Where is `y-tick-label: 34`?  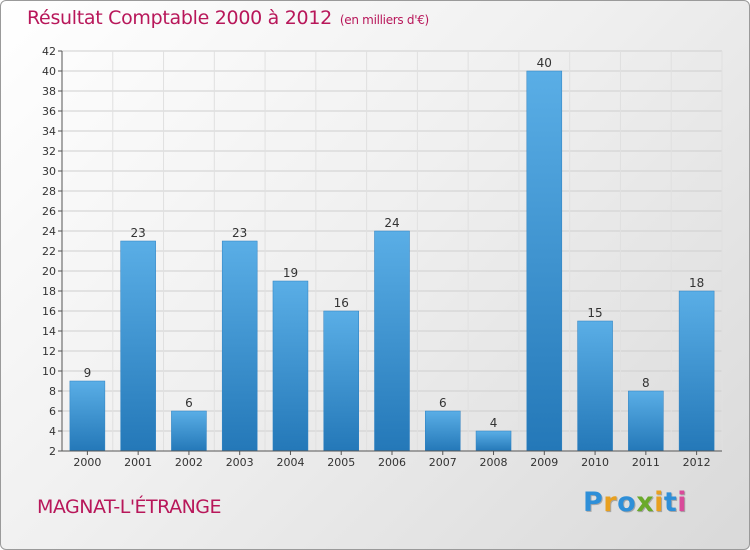
y-tick-label: 34 is located at coordinates (49, 131).